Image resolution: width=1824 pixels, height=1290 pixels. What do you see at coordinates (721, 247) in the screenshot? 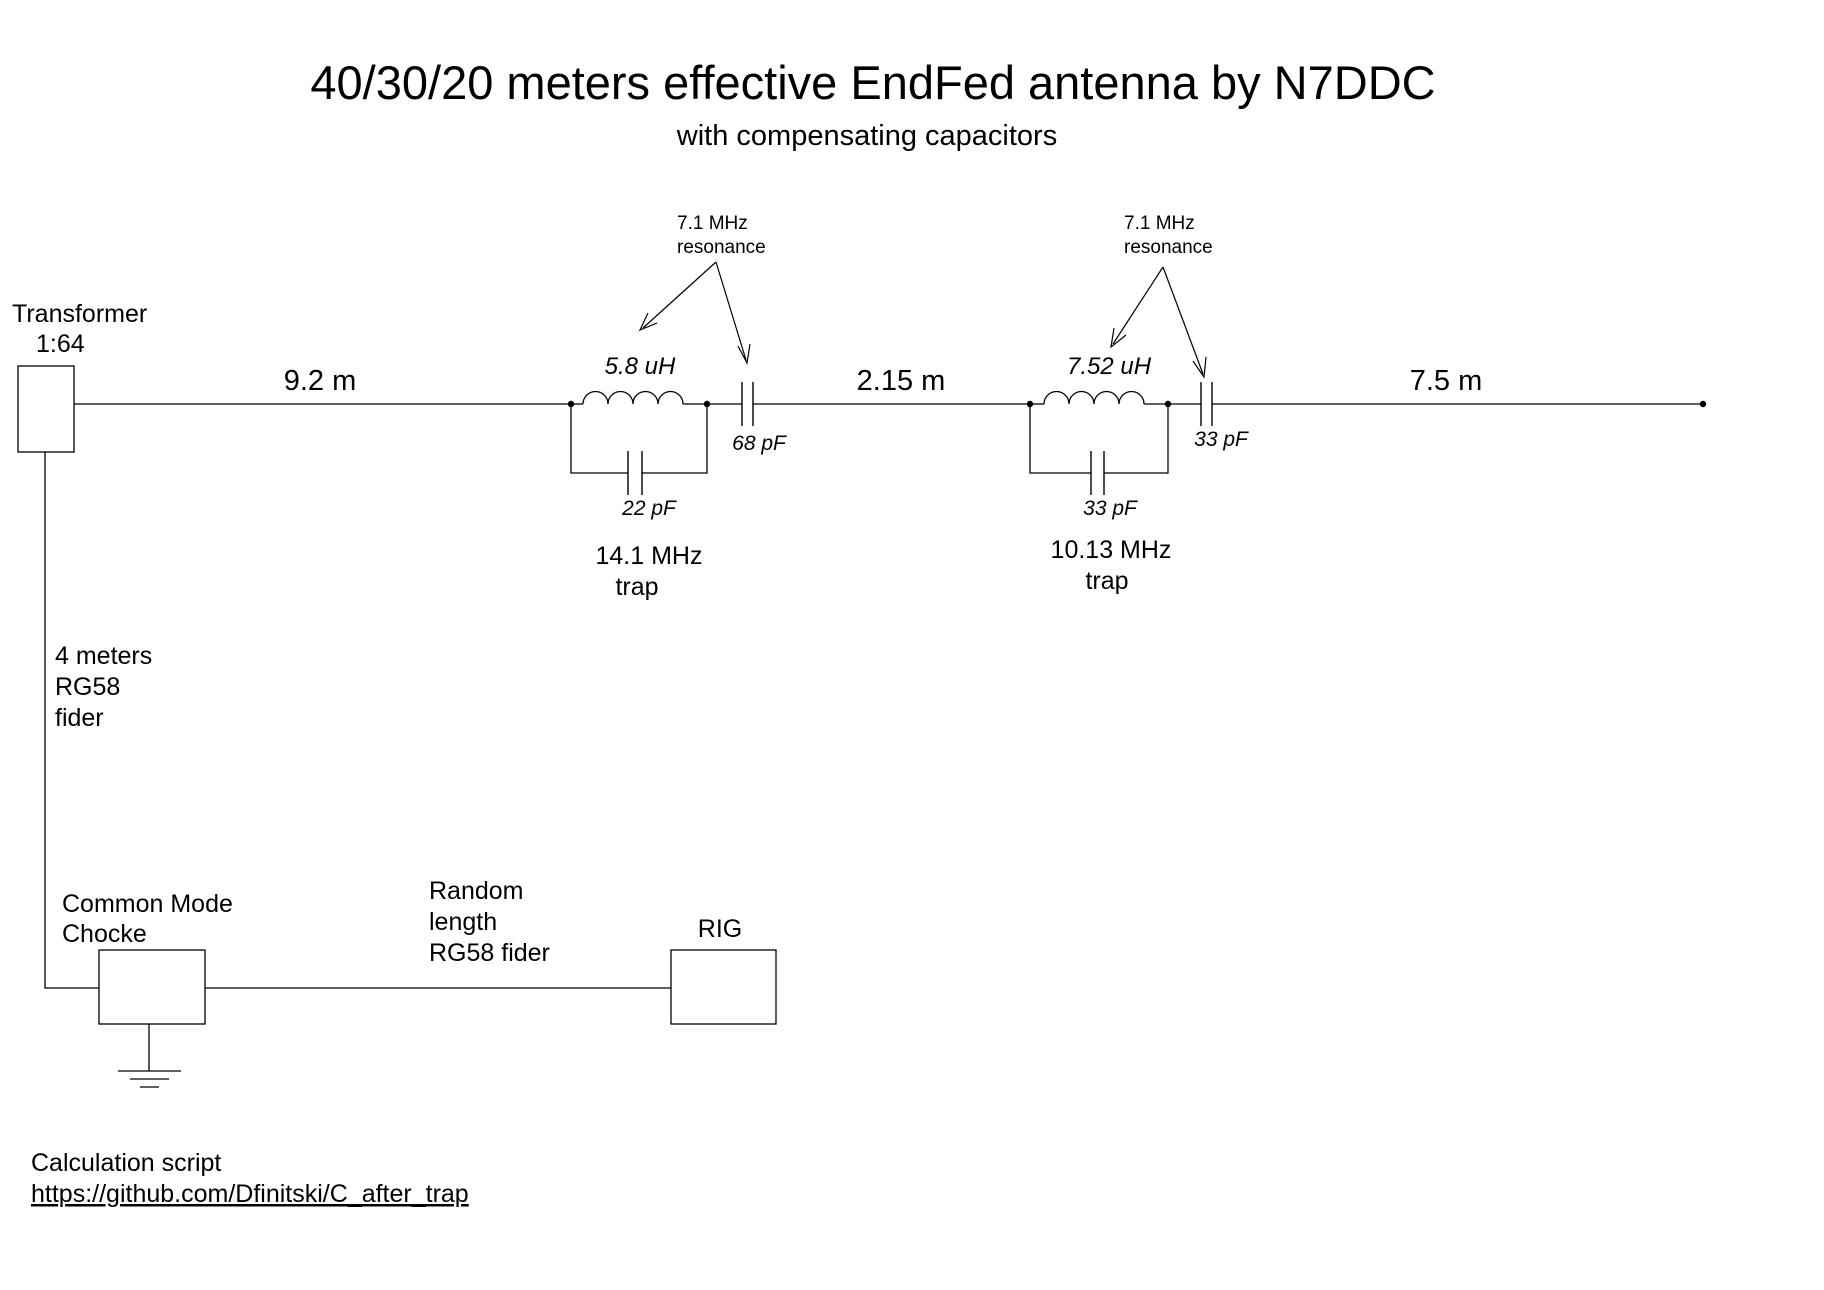
I see `resonance-1-word: resonance` at bounding box center [721, 247].